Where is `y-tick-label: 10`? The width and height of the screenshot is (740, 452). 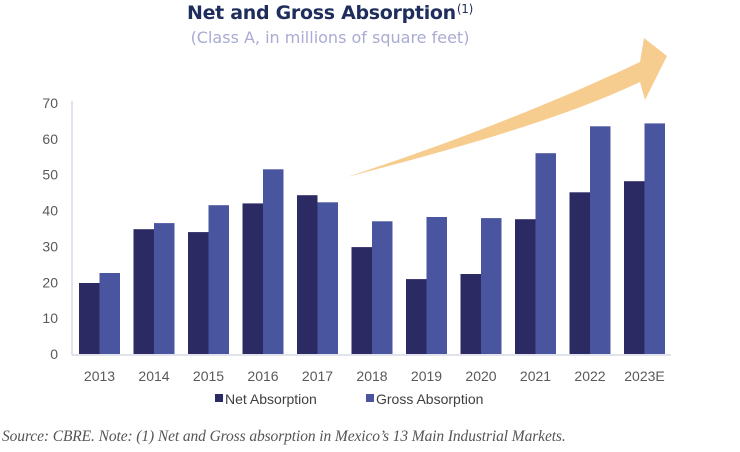
y-tick-label: 10 is located at coordinates (50, 318).